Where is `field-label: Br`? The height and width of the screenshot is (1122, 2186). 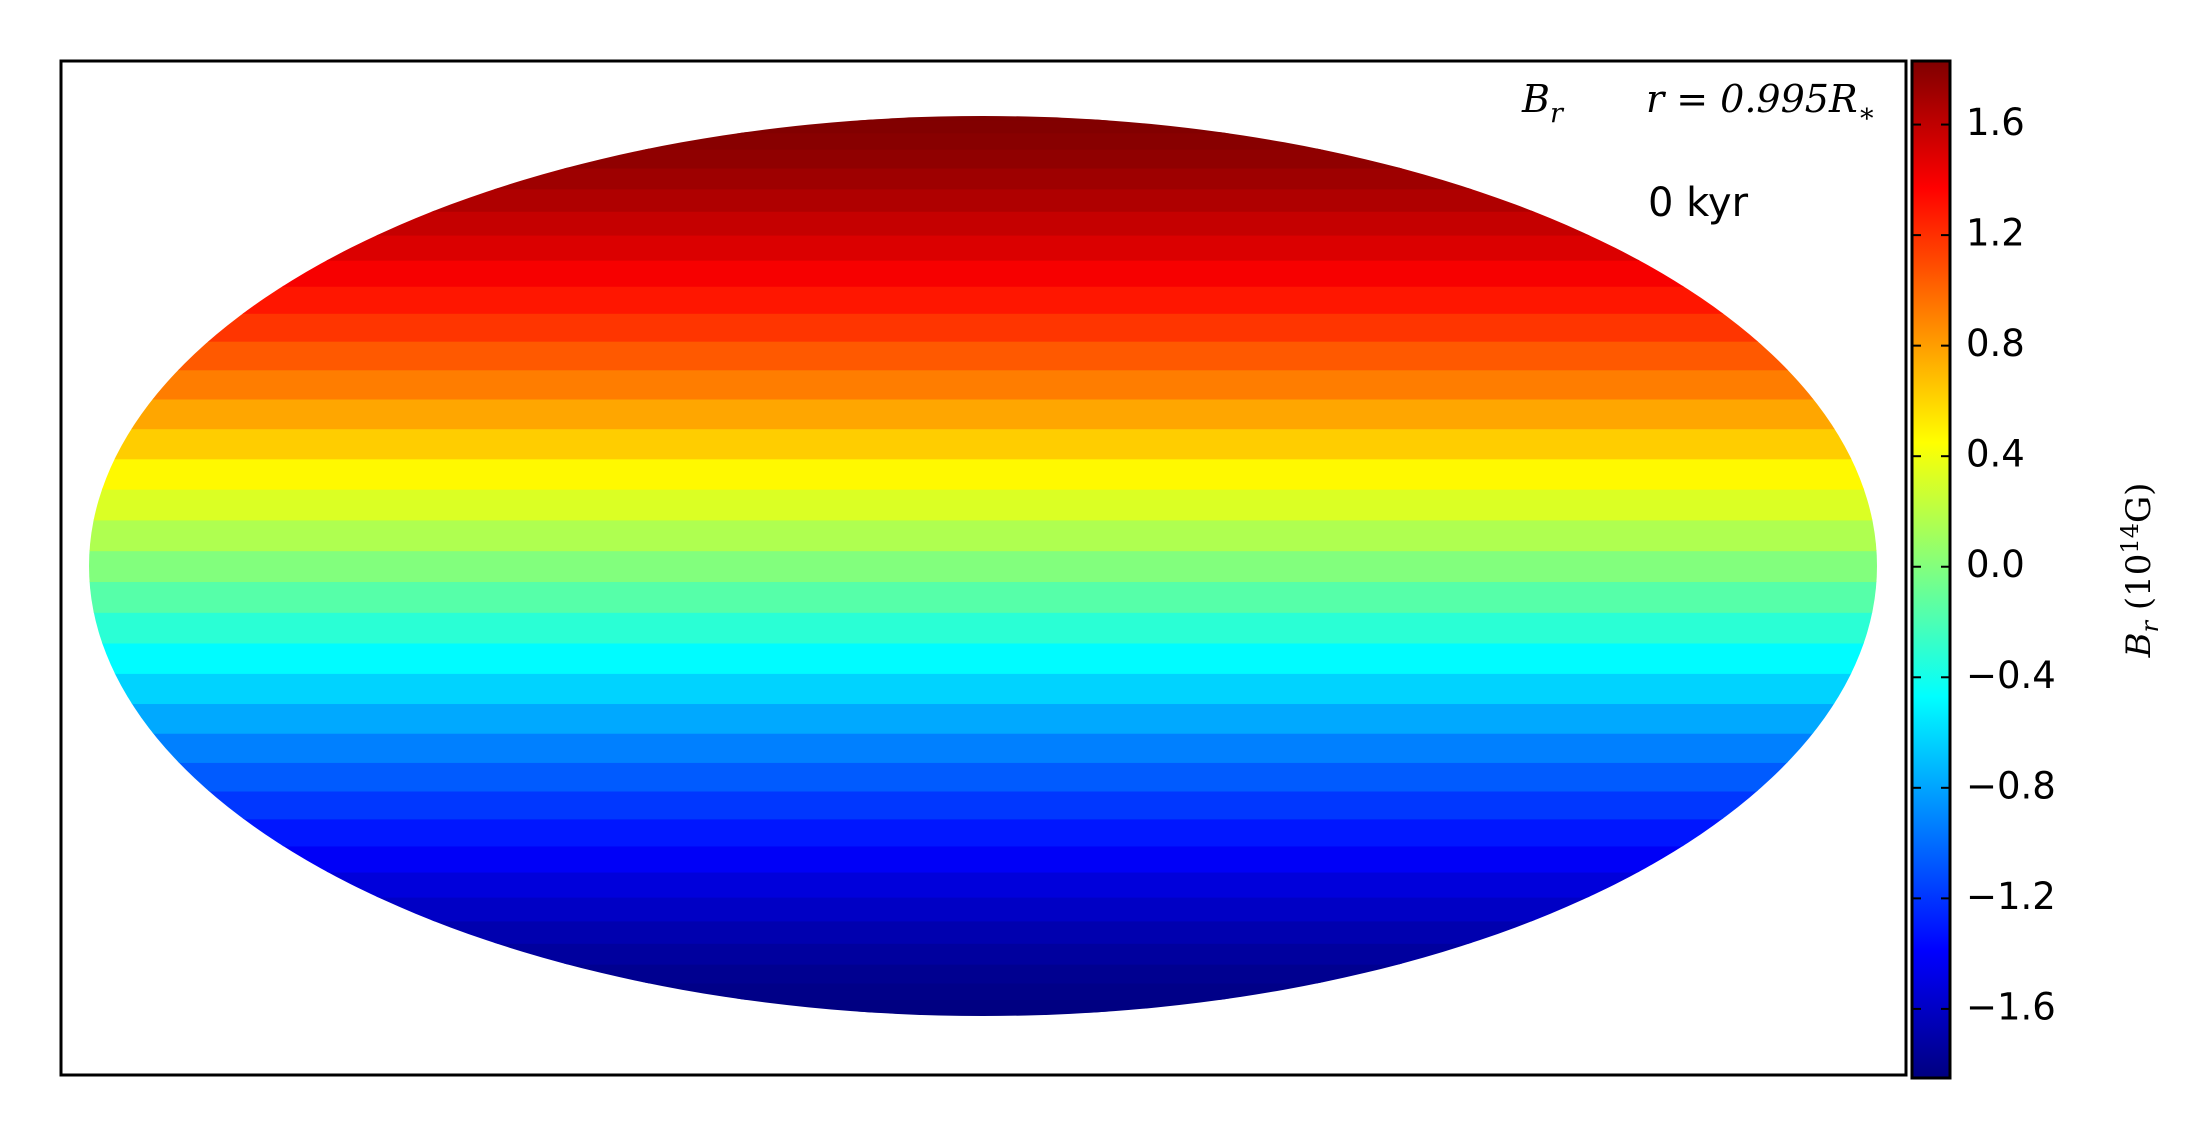 field-label: Br is located at coordinates (1543, 103).